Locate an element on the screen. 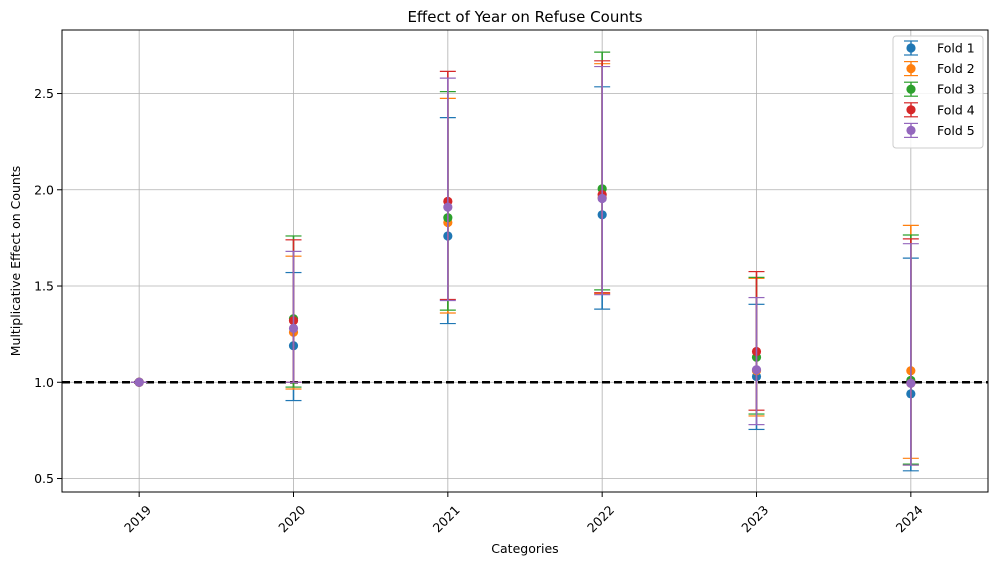 The width and height of the screenshot is (1001, 566). chart-title: Effect of Year on Refuse Counts is located at coordinates (524, 17).